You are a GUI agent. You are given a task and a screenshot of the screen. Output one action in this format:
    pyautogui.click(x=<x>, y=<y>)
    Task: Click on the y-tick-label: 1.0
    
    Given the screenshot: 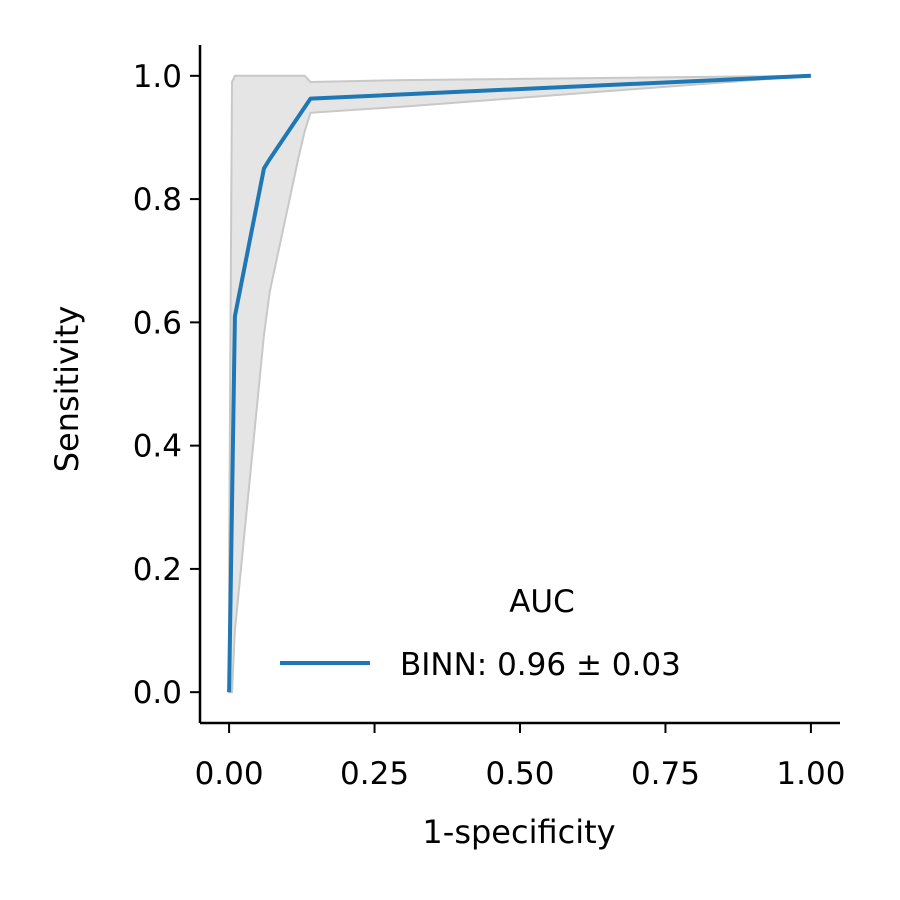 What is the action you would take?
    pyautogui.click(x=157, y=77)
    